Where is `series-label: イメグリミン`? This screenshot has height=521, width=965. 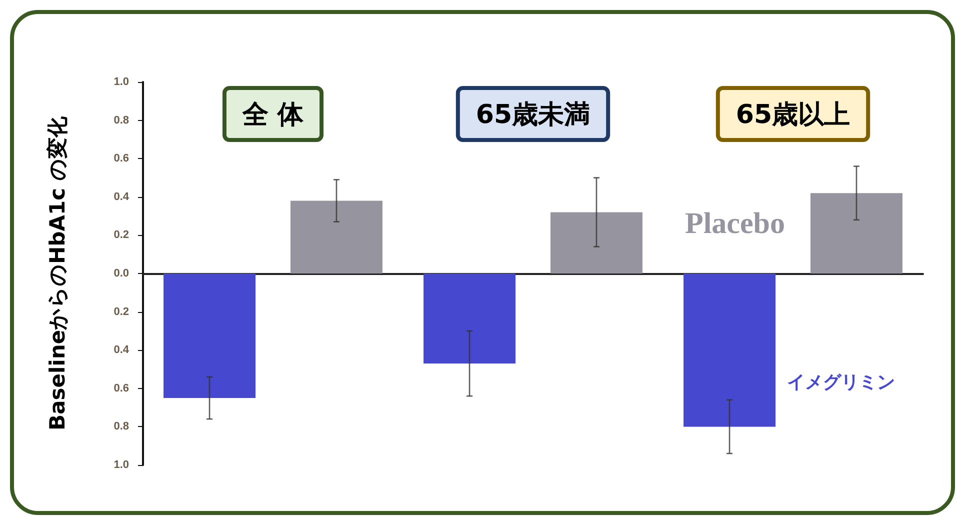 series-label: イメグリミン is located at coordinates (841, 383).